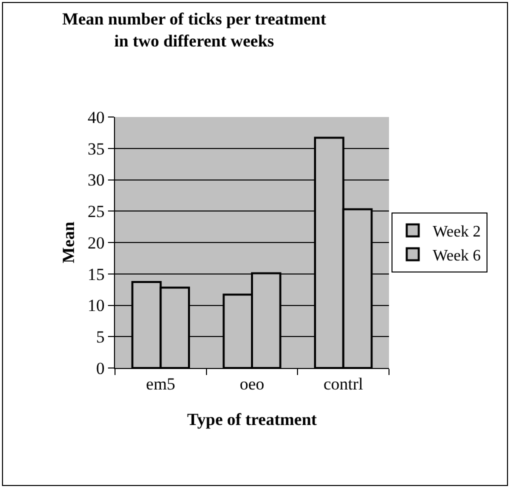 The height and width of the screenshot is (490, 511). I want to click on x-tick-label: oeo, so click(252, 384).